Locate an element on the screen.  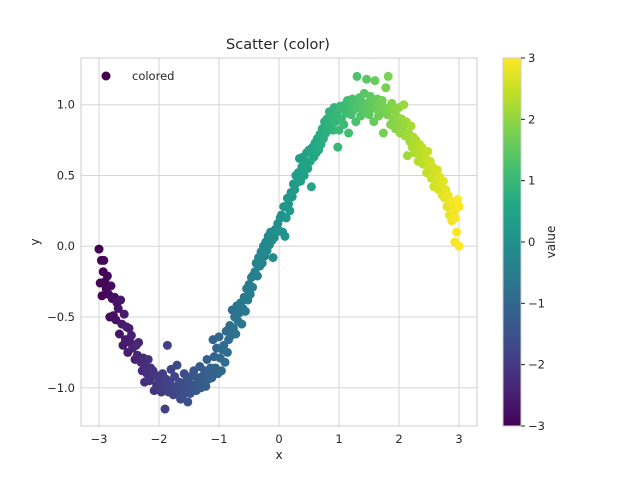
chart-title: Scatter (color) is located at coordinates (278, 45).